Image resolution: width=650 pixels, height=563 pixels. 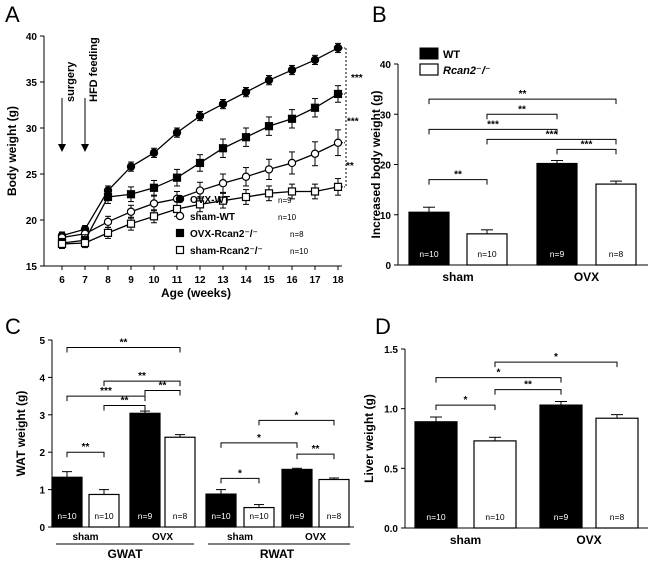 What do you see at coordinates (123, 349) in the screenshot?
I see `sig-gwat-outer-bracket` at bounding box center [123, 349].